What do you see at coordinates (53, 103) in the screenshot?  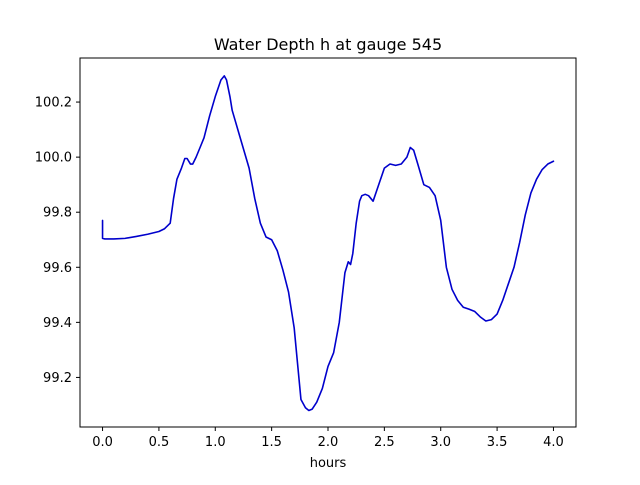 I see `y-tick-label: 100.2` at bounding box center [53, 103].